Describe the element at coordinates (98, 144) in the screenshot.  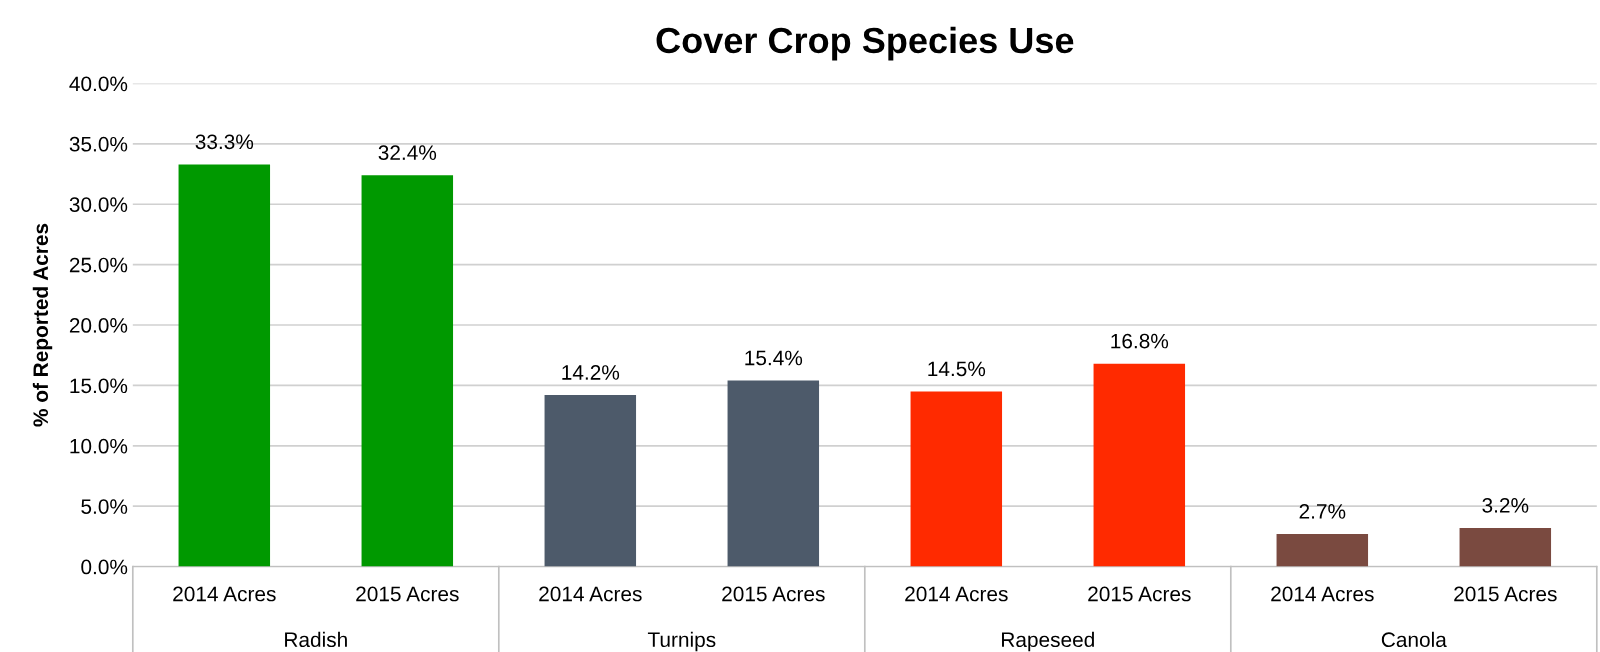
I see `y-tick-label: 35.0%` at that location.